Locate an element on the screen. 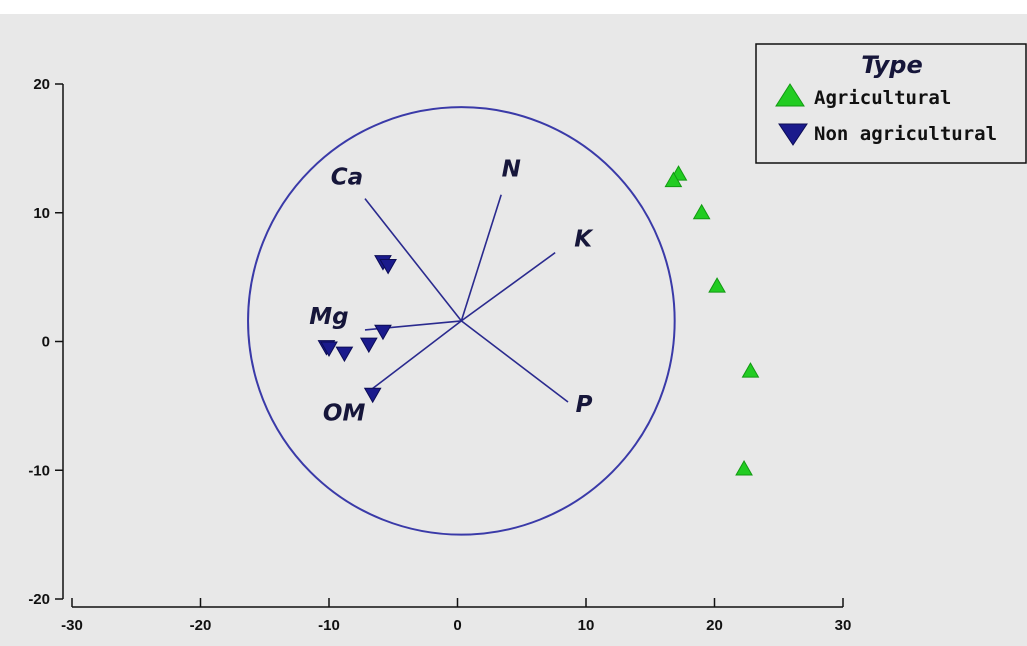  y-tick-label: 20 is located at coordinates (41, 84).